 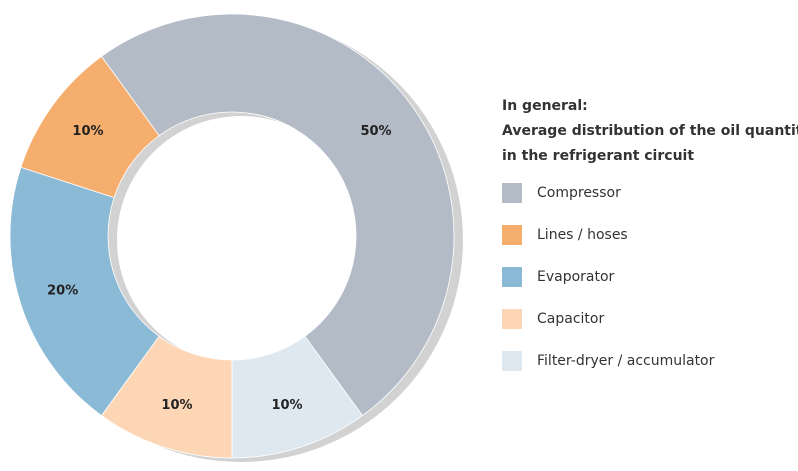 I want to click on value-label: 20%, so click(x=62, y=291).